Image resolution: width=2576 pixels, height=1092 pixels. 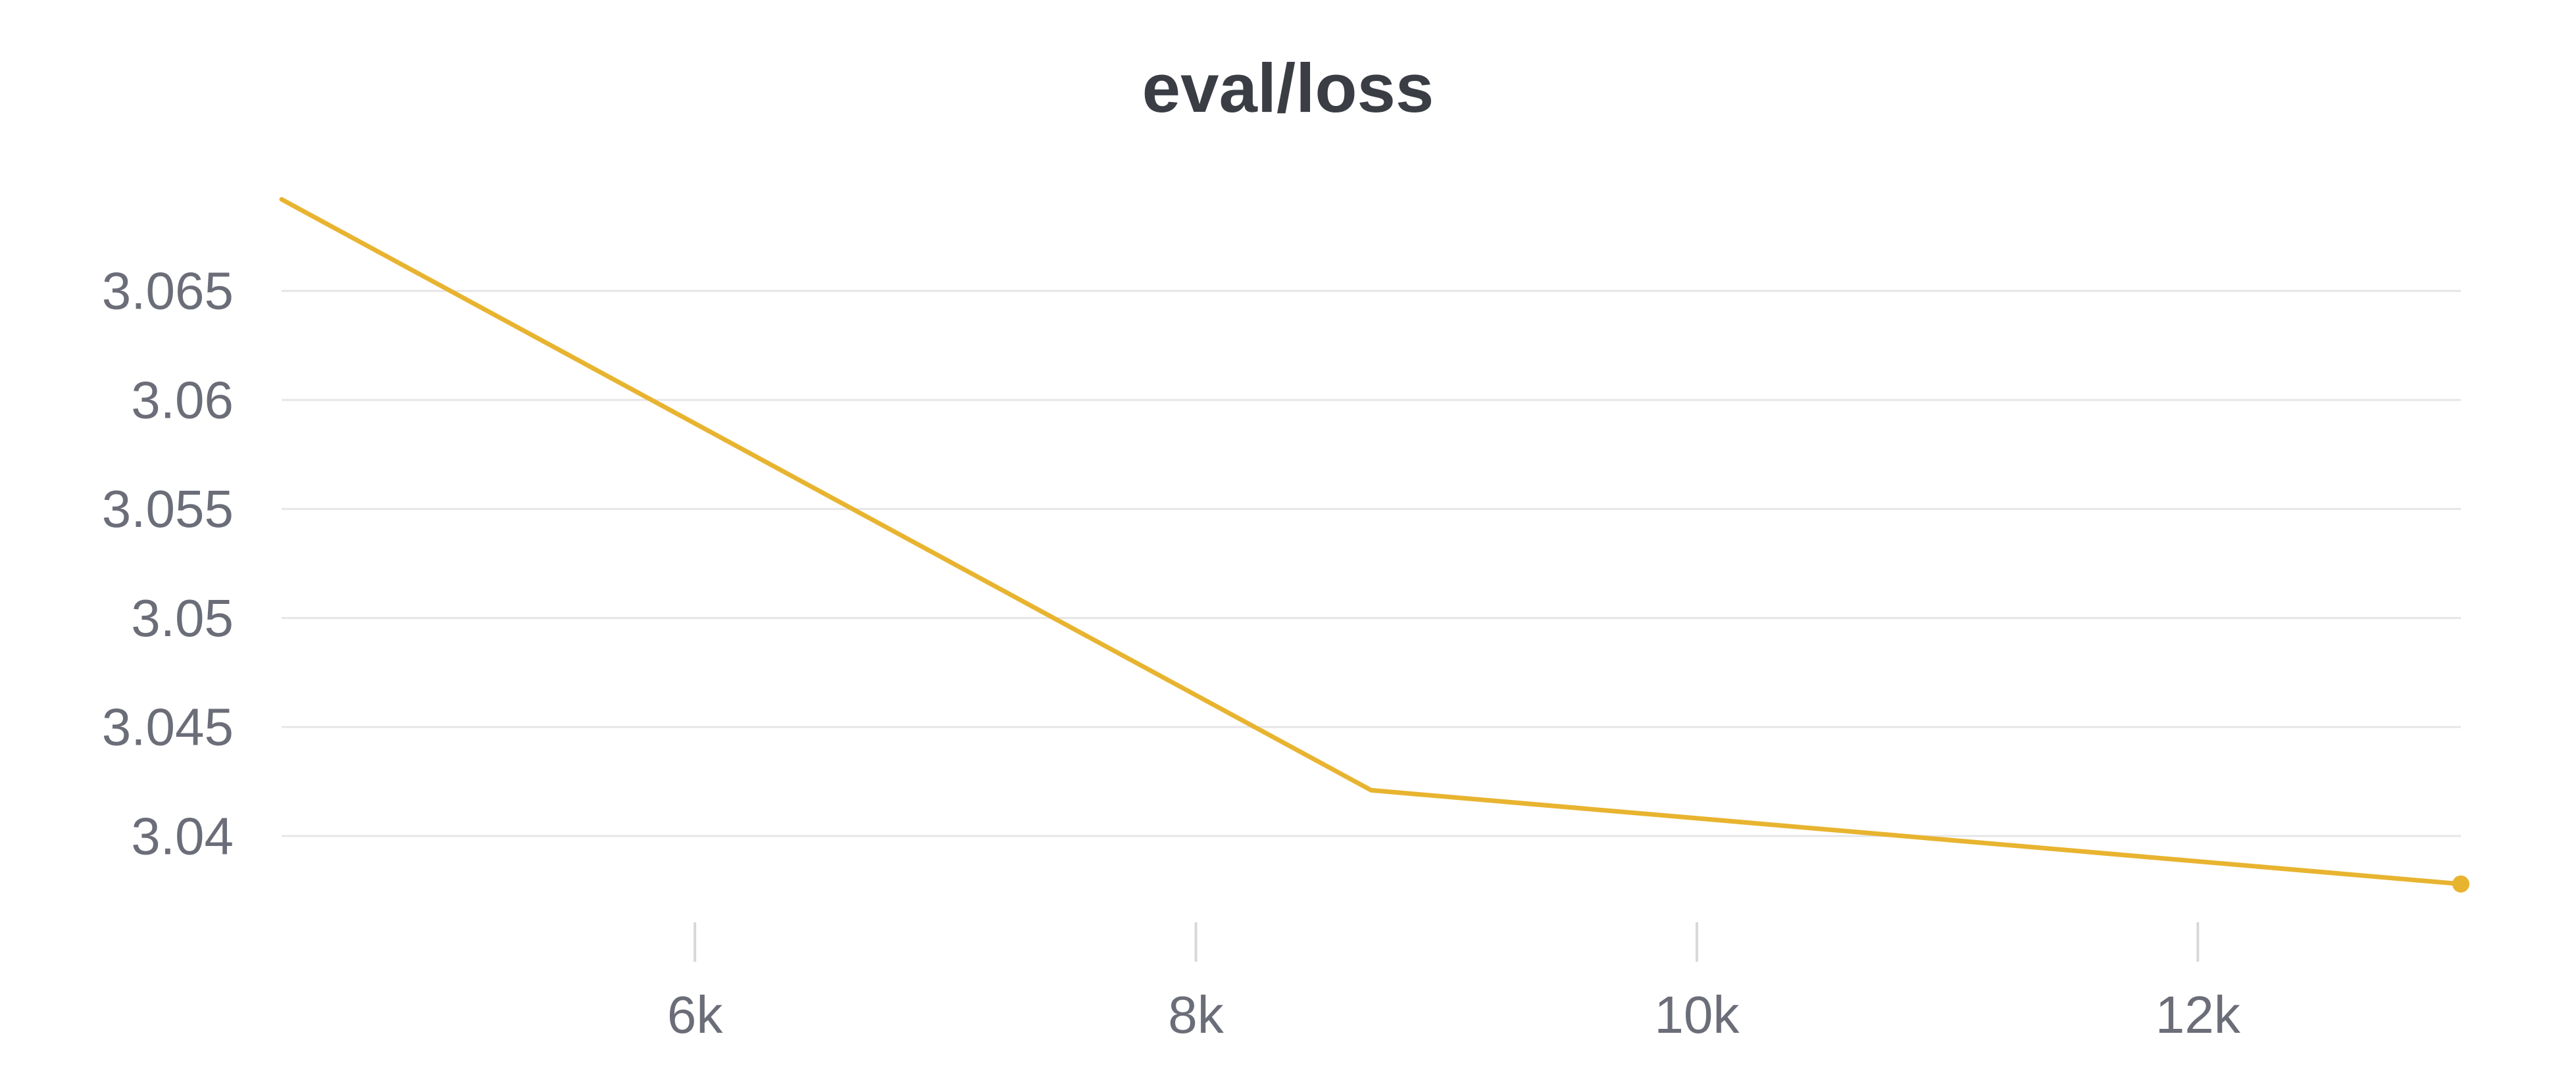 What do you see at coordinates (1697, 1014) in the screenshot?
I see `x-tick-label: 10k` at bounding box center [1697, 1014].